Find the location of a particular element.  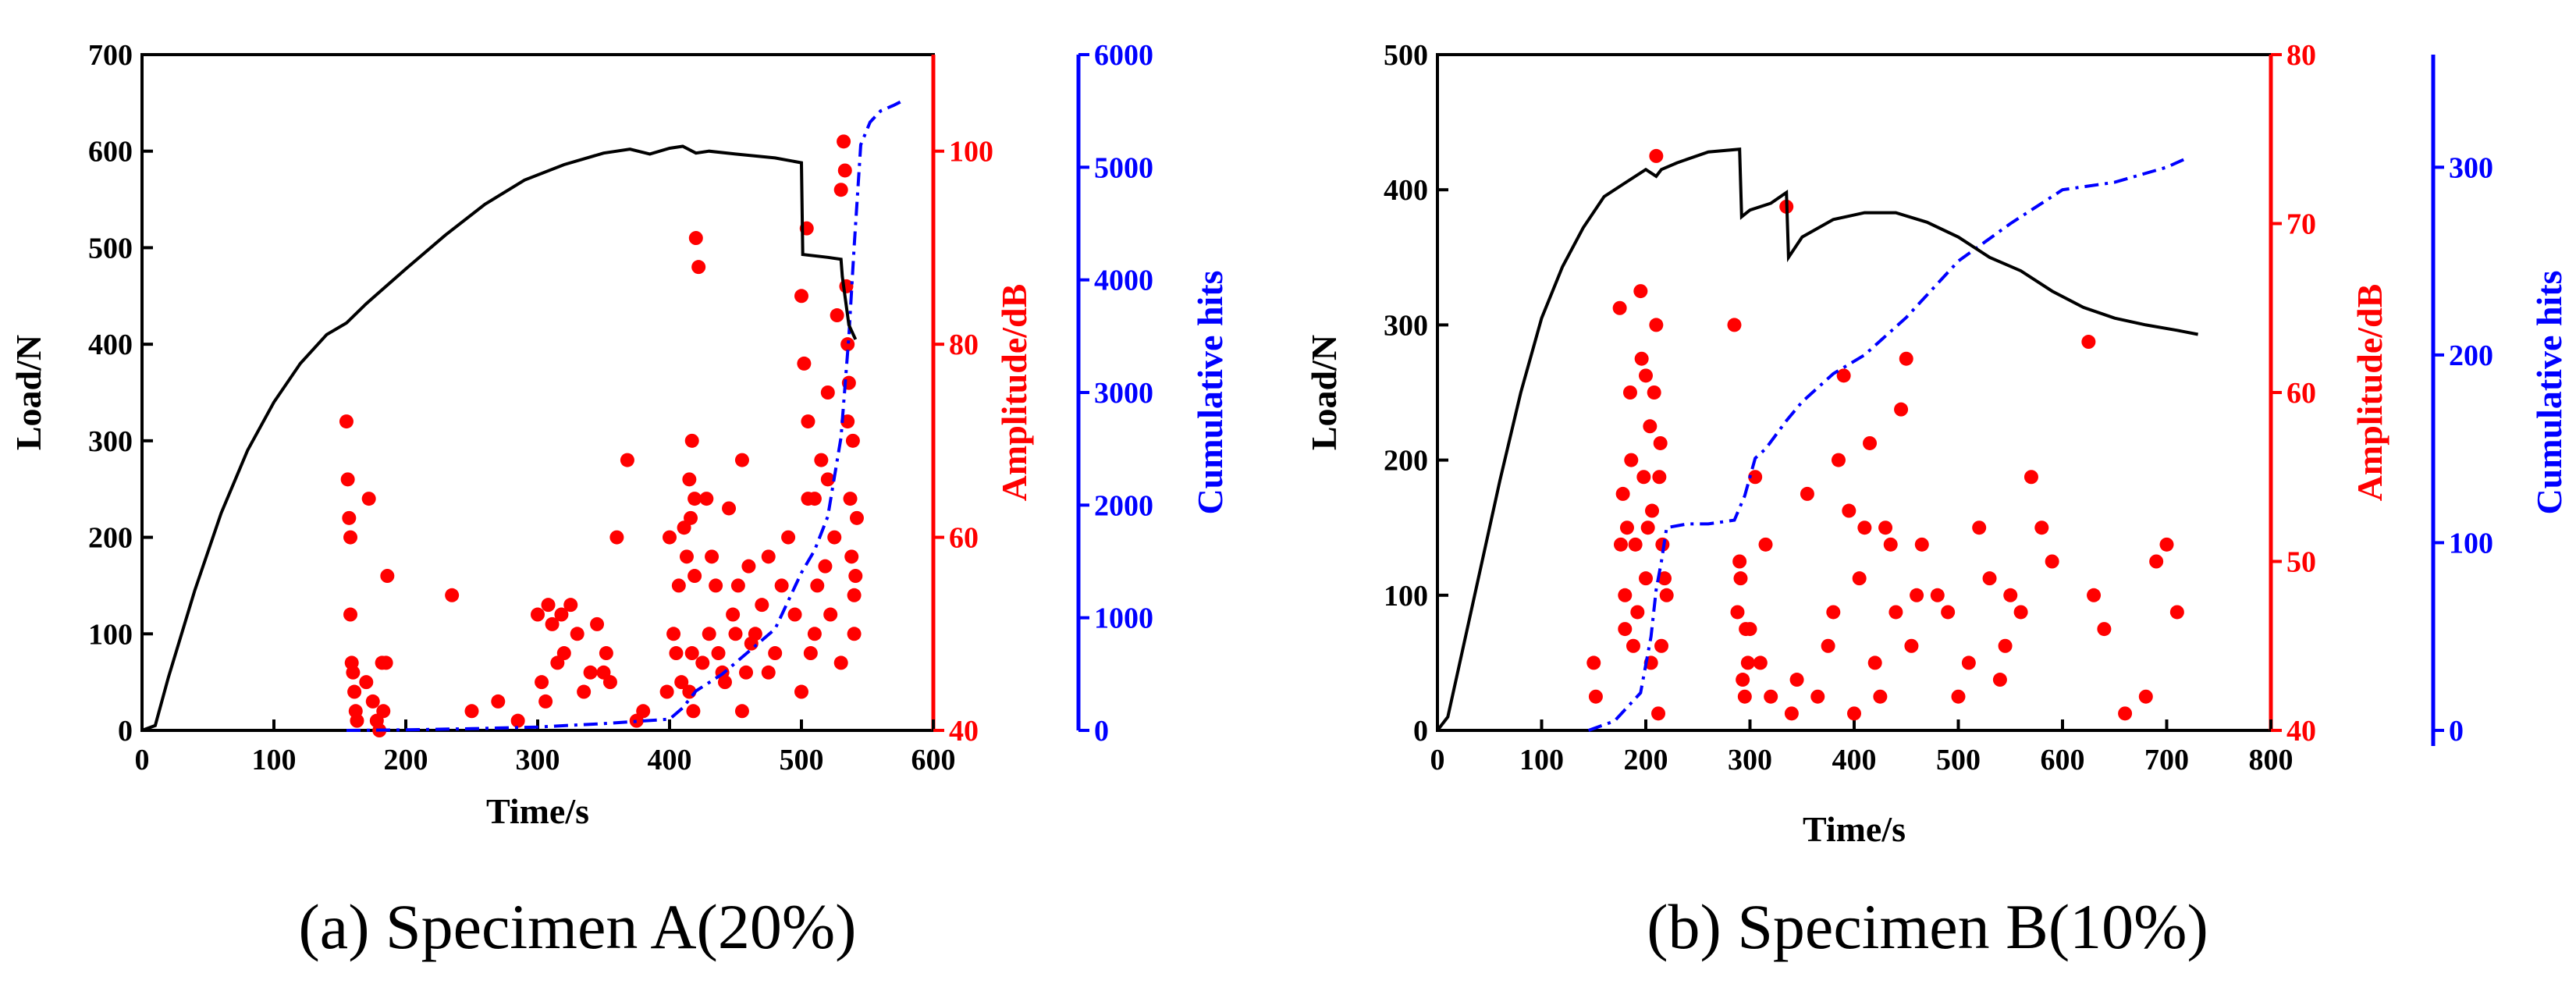

amplitude-tick-label: 80 is located at coordinates (2301, 55).